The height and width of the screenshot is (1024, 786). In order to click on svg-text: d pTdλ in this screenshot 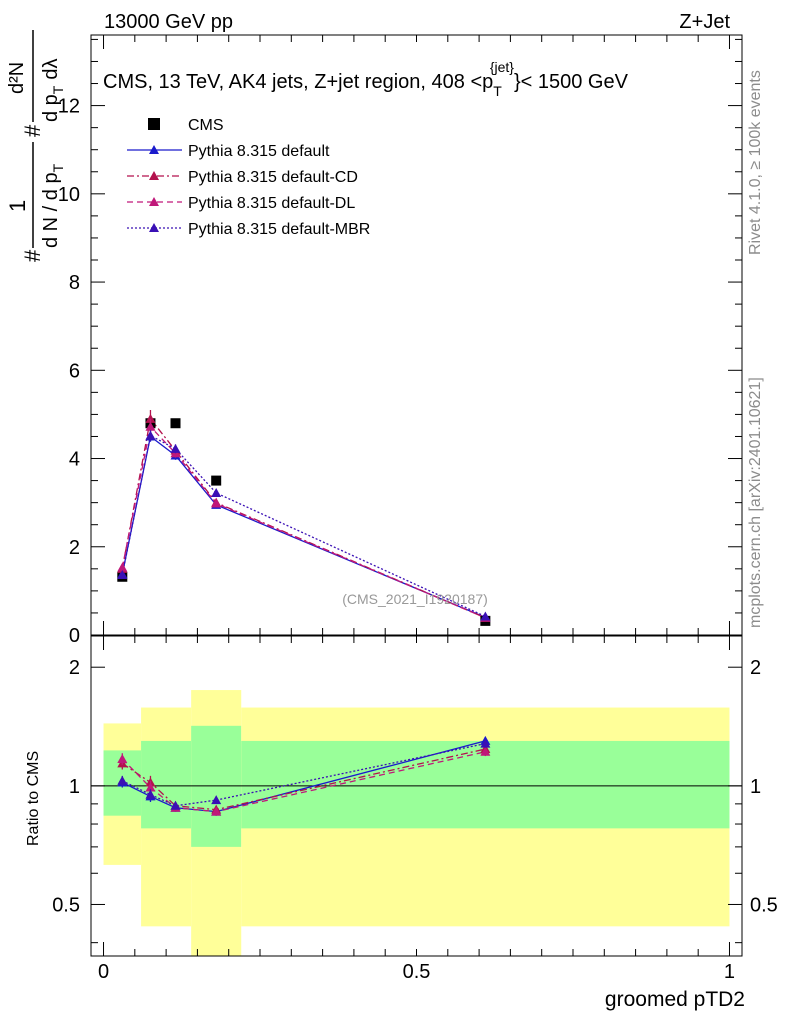, I will do `click(53, 91)`.